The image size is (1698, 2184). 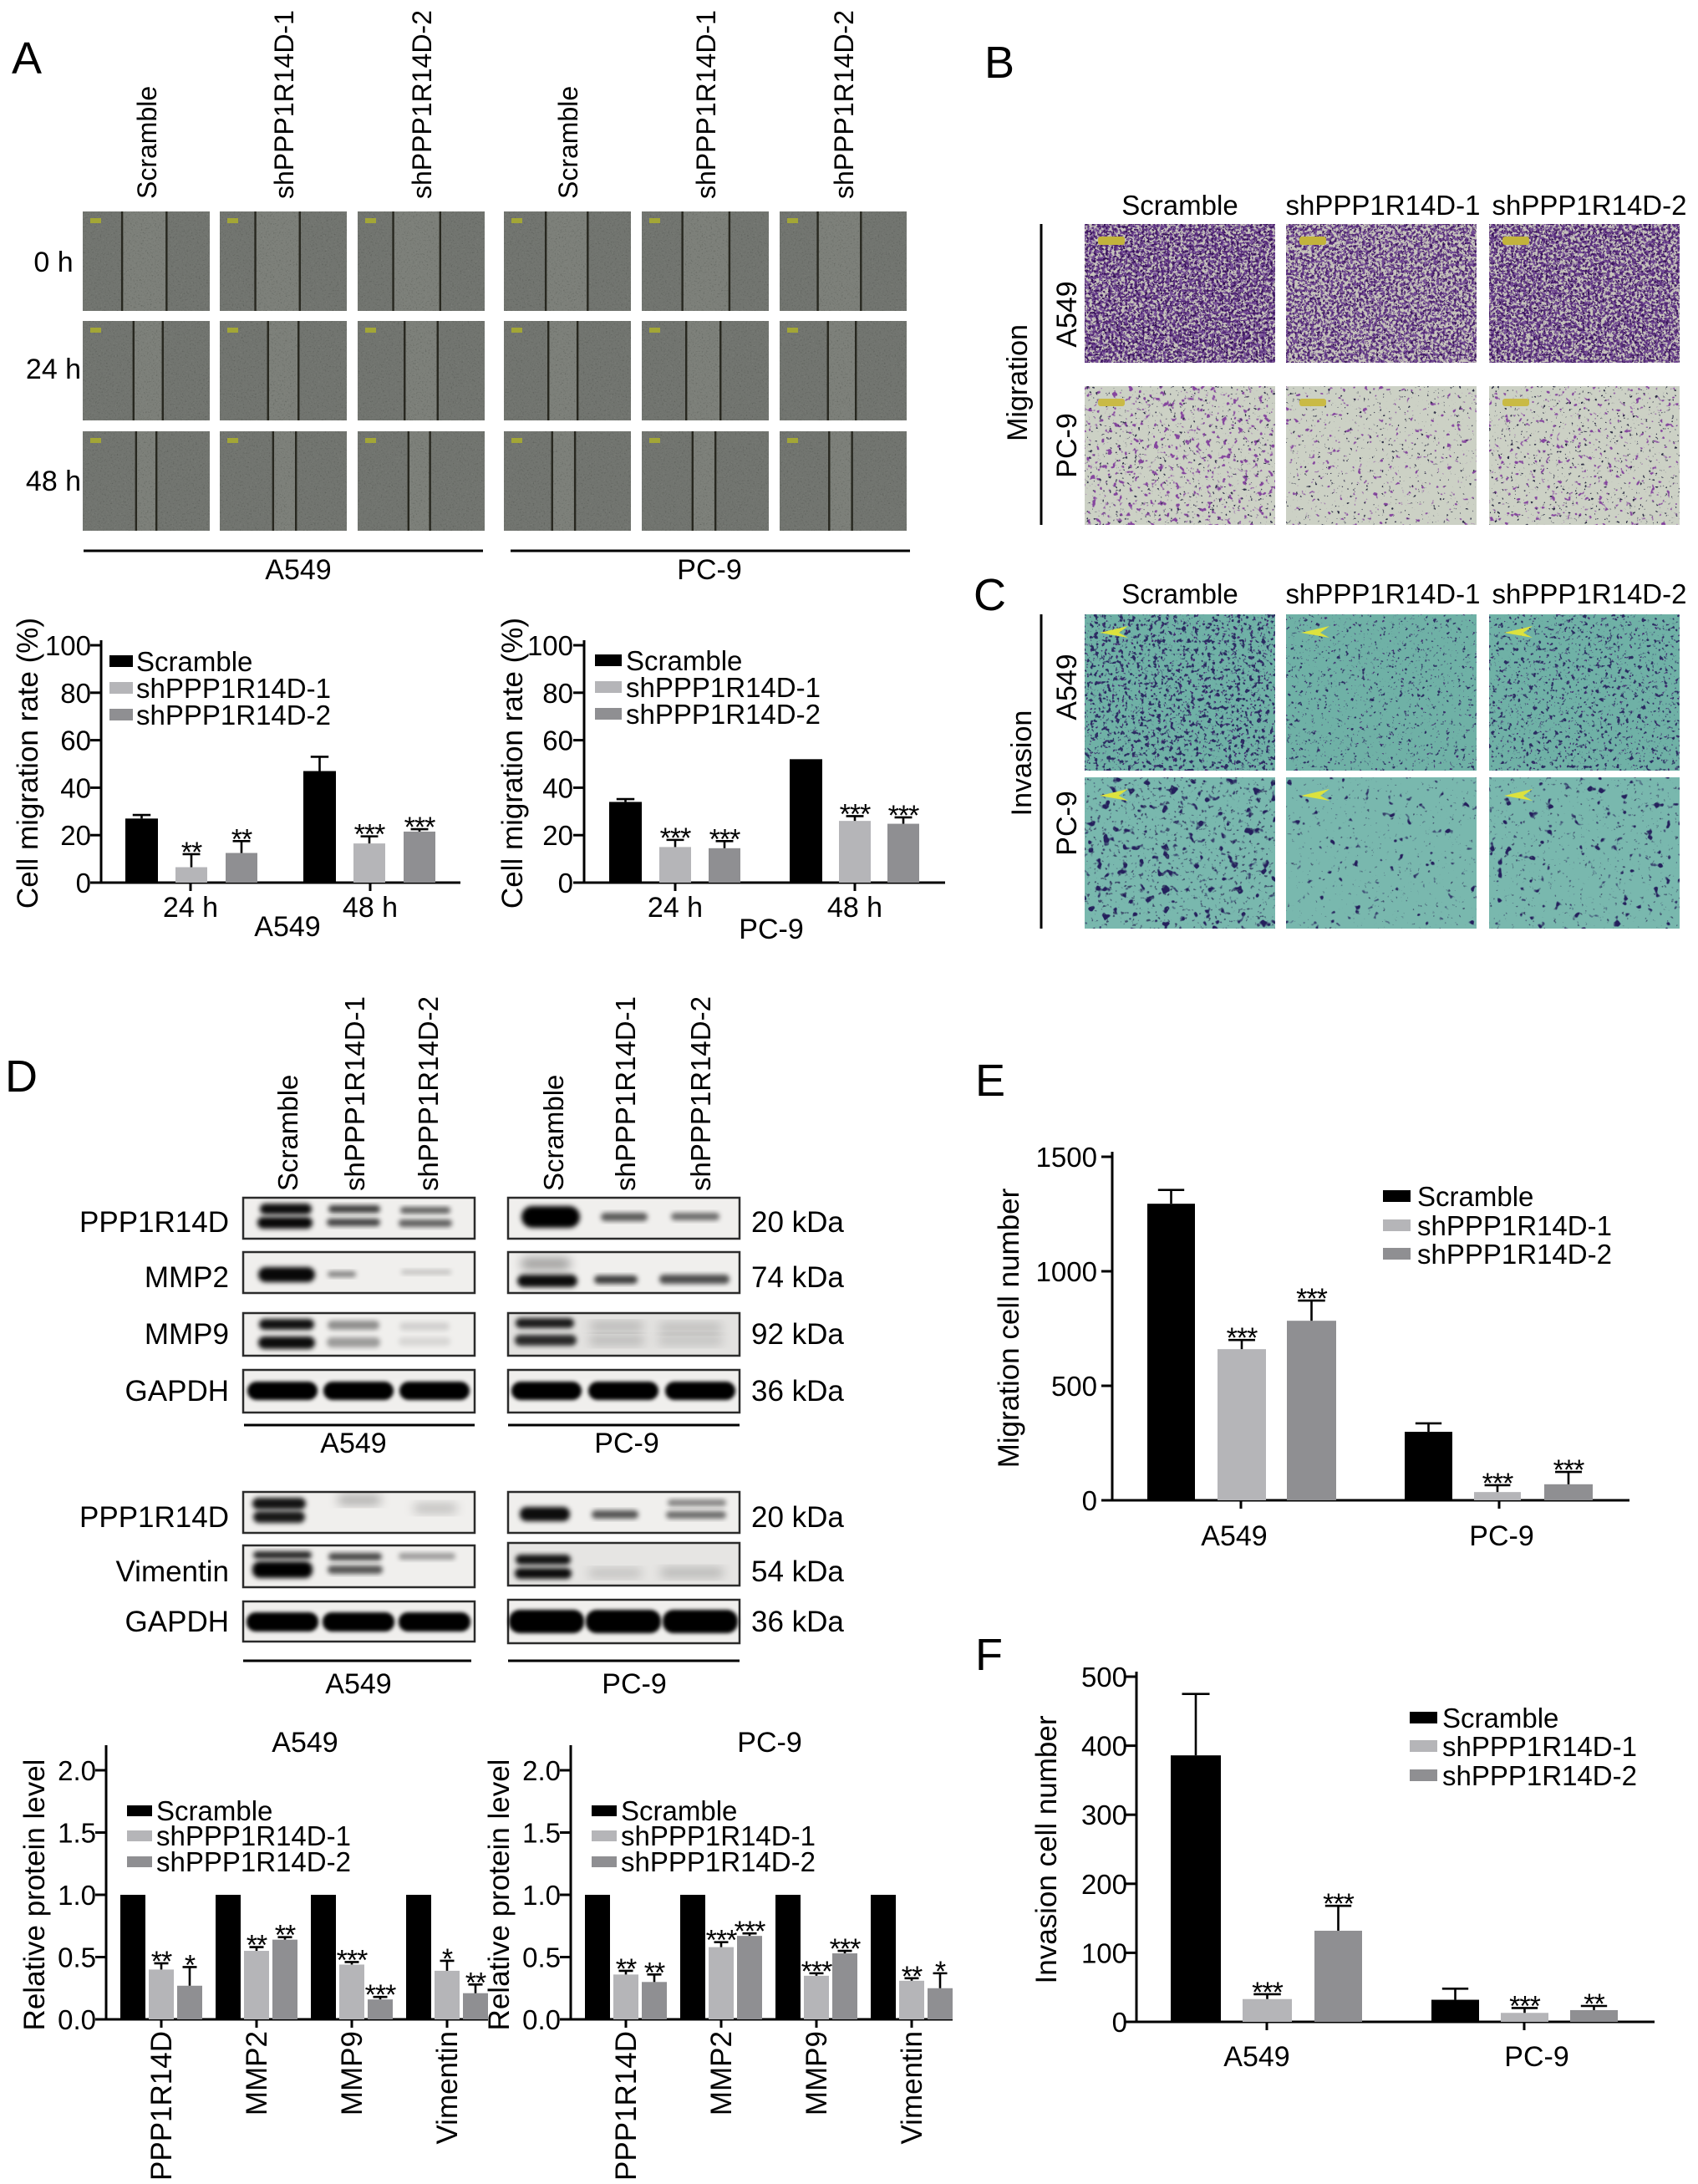 What do you see at coordinates (797, 1571) in the screenshot?
I see `svg-text: 54 kDa` at bounding box center [797, 1571].